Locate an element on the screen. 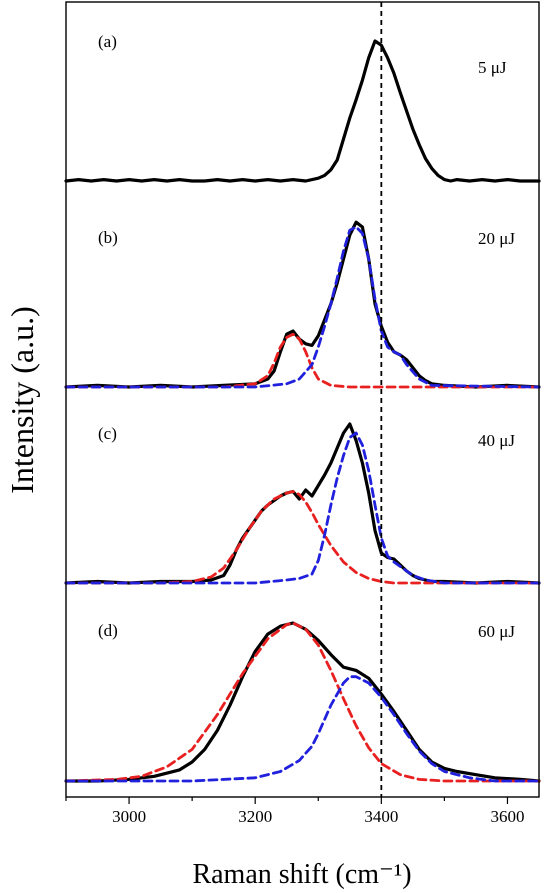  energy-label: 5 μJ is located at coordinates (492, 67).